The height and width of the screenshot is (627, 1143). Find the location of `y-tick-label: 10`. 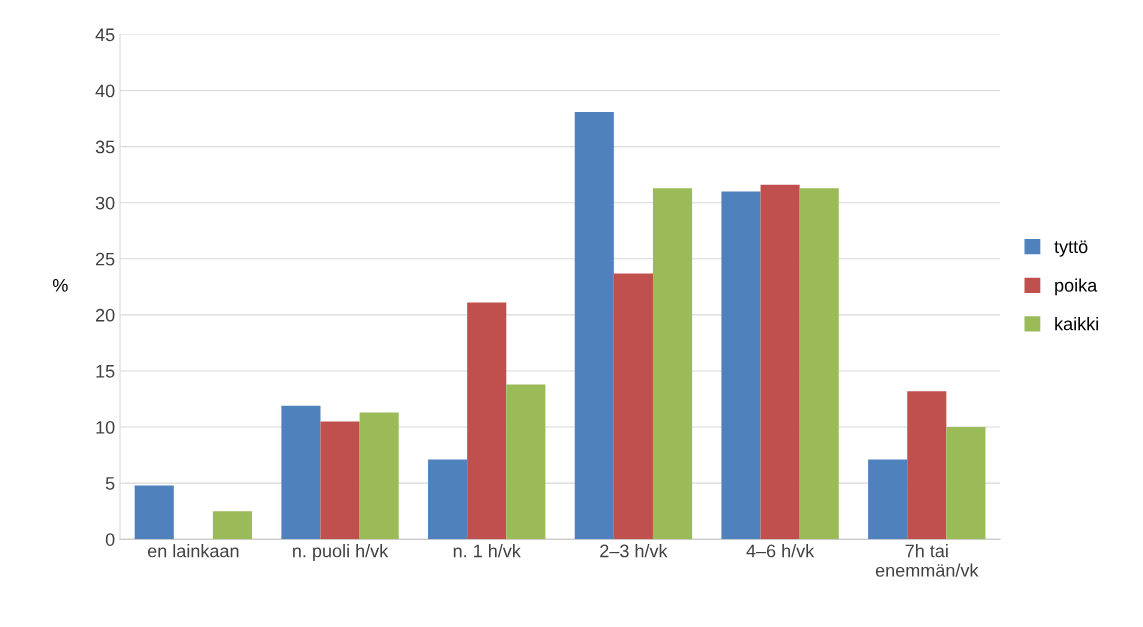

y-tick-label: 10 is located at coordinates (105, 427).